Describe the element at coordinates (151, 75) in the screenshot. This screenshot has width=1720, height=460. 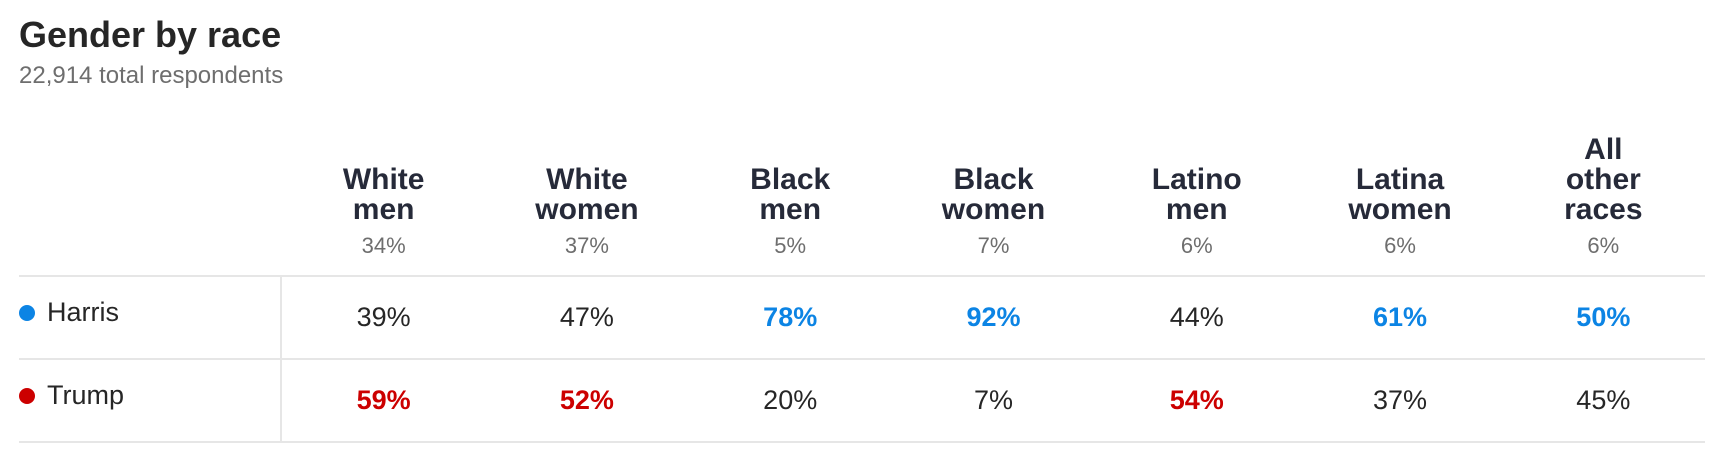
I see `subtitle: 22,914 total respondents` at that location.